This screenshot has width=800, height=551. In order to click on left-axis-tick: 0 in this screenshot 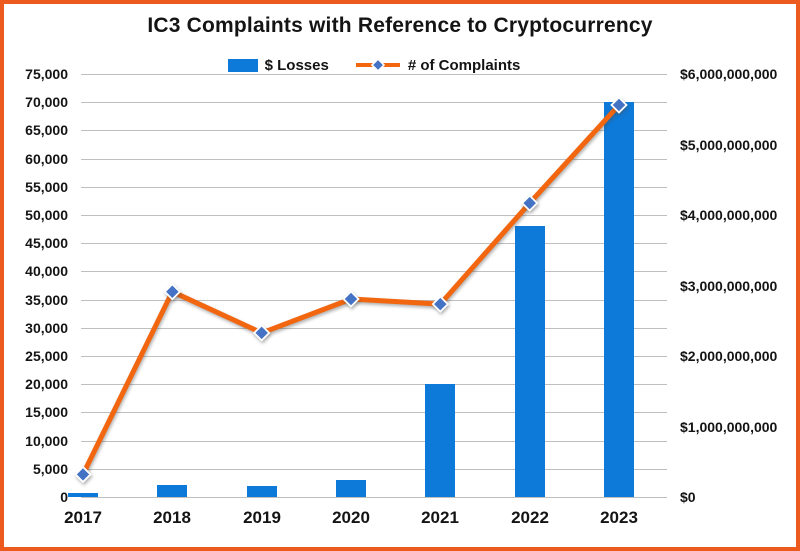, I will do `click(64, 497)`.